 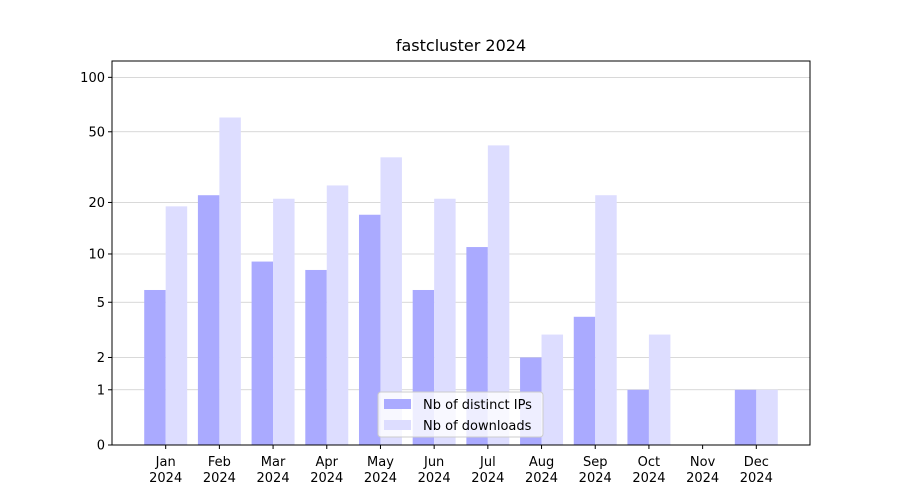 What do you see at coordinates (756, 470) in the screenshot?
I see `x-tick-label: Dec 2024` at bounding box center [756, 470].